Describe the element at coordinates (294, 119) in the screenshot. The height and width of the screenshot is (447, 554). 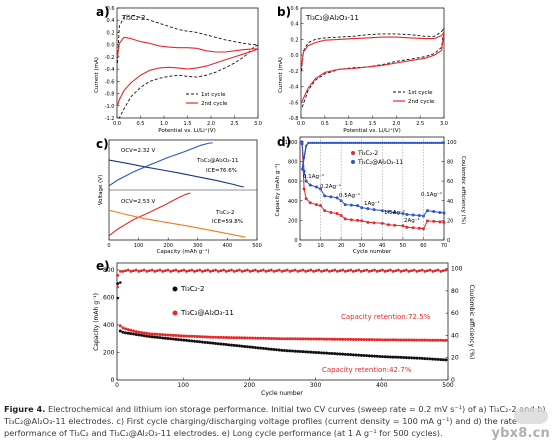
I see `b-ytick-label-0: -0.8` at that location.